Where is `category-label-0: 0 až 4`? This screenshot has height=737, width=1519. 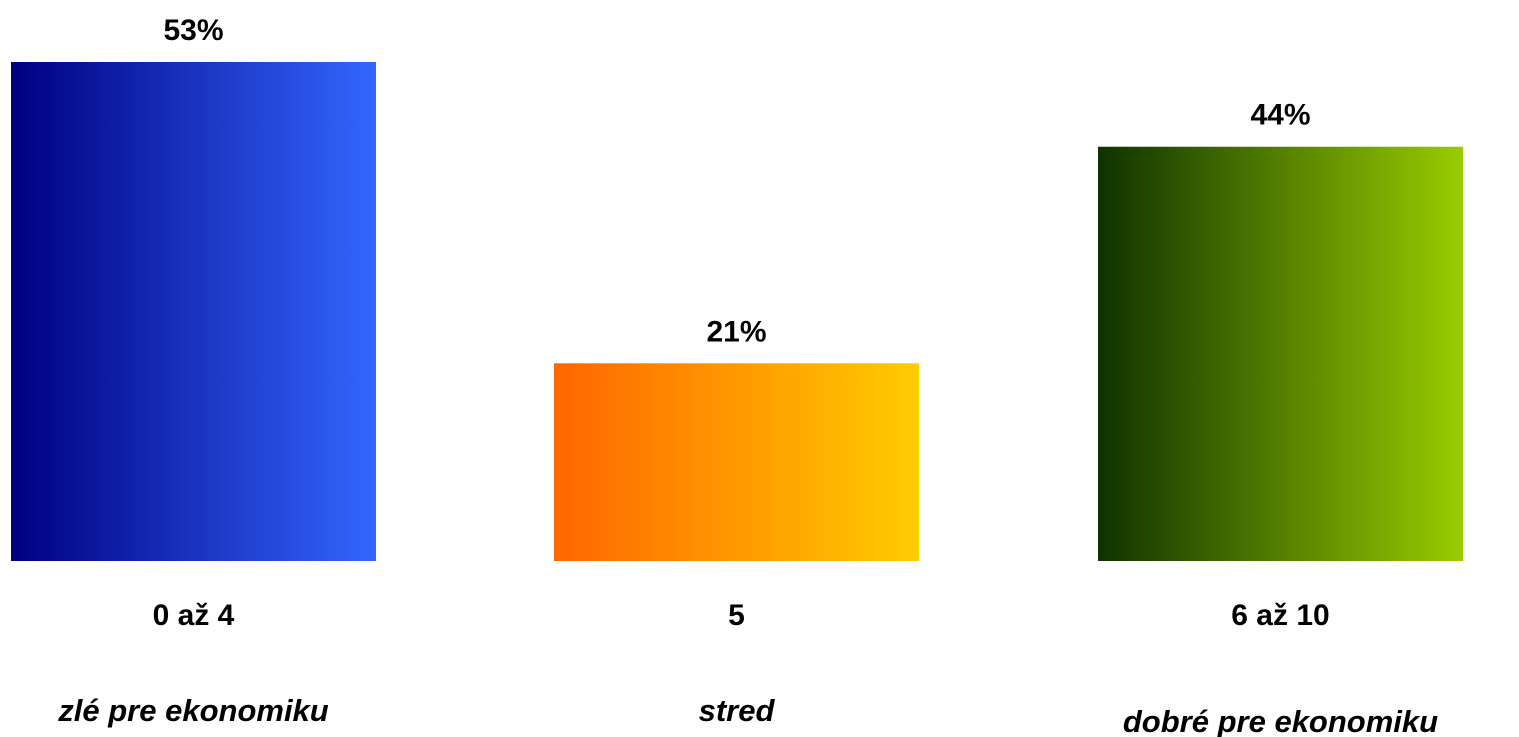 category-label-0: 0 až 4 is located at coordinates (194, 615).